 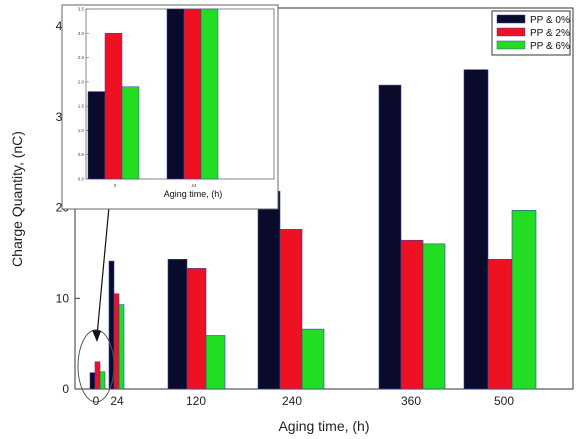 I want to click on bar-0-pp-2-, so click(x=97, y=375).